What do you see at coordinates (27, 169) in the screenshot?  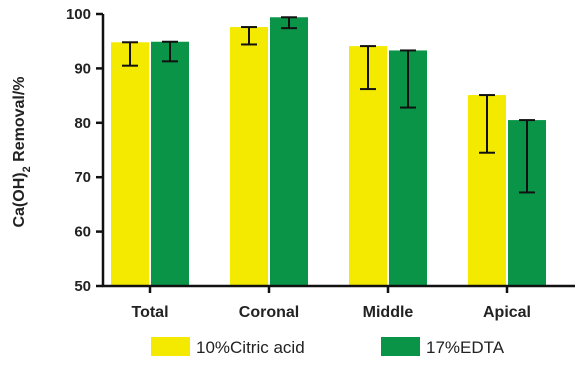 I see `y-axis-label-subscript: 2` at bounding box center [27, 169].